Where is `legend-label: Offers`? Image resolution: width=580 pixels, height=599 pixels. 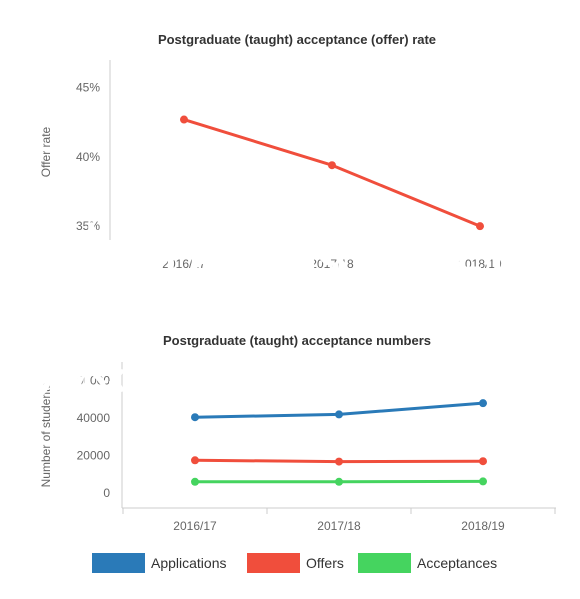 legend-label: Offers is located at coordinates (325, 563).